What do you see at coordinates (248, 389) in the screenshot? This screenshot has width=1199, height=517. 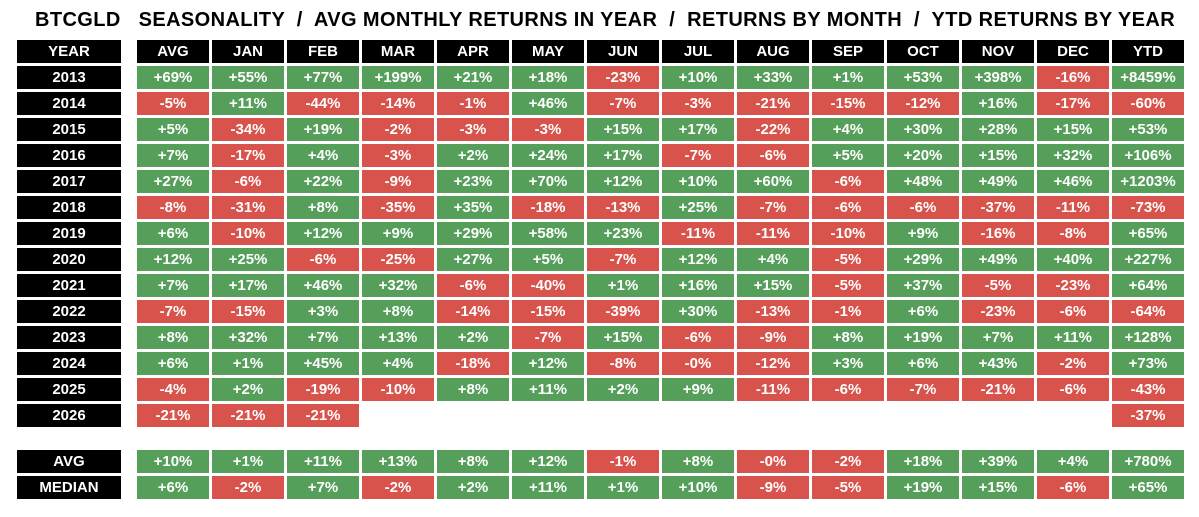 I see `return-cell: +2%` at bounding box center [248, 389].